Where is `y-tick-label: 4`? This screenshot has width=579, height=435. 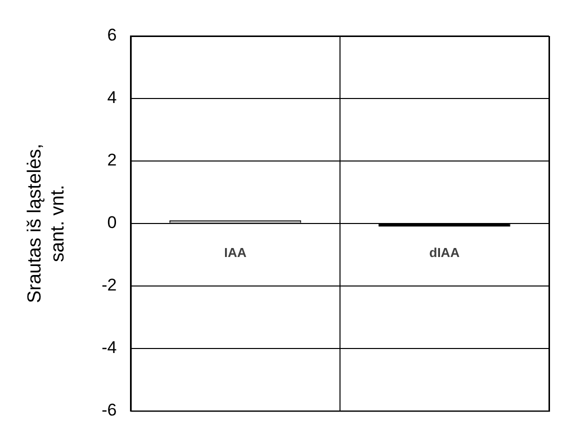
y-tick-label: 4 is located at coordinates (112, 98).